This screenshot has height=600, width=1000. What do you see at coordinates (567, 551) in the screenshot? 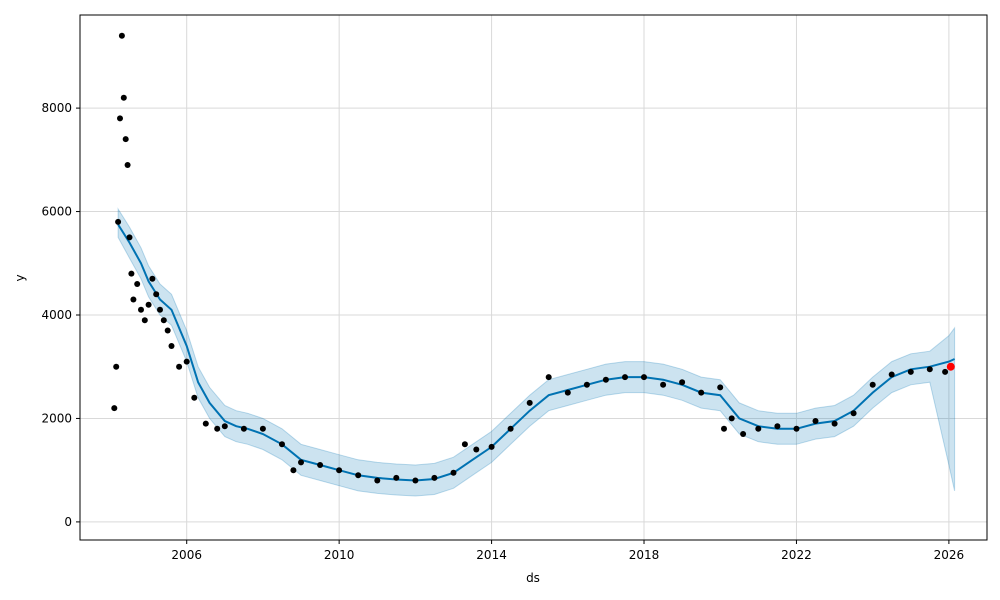
I see `x-axis-ticks: 2006 2010 2014 2018 2022 2026` at bounding box center [567, 551].